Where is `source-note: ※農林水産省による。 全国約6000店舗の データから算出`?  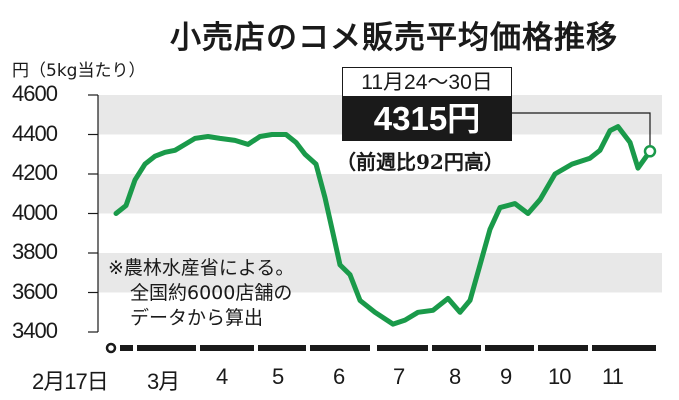
source-note: ※農林水産省による。 全国約6000店舗の データから算出 is located at coordinates (201, 293).